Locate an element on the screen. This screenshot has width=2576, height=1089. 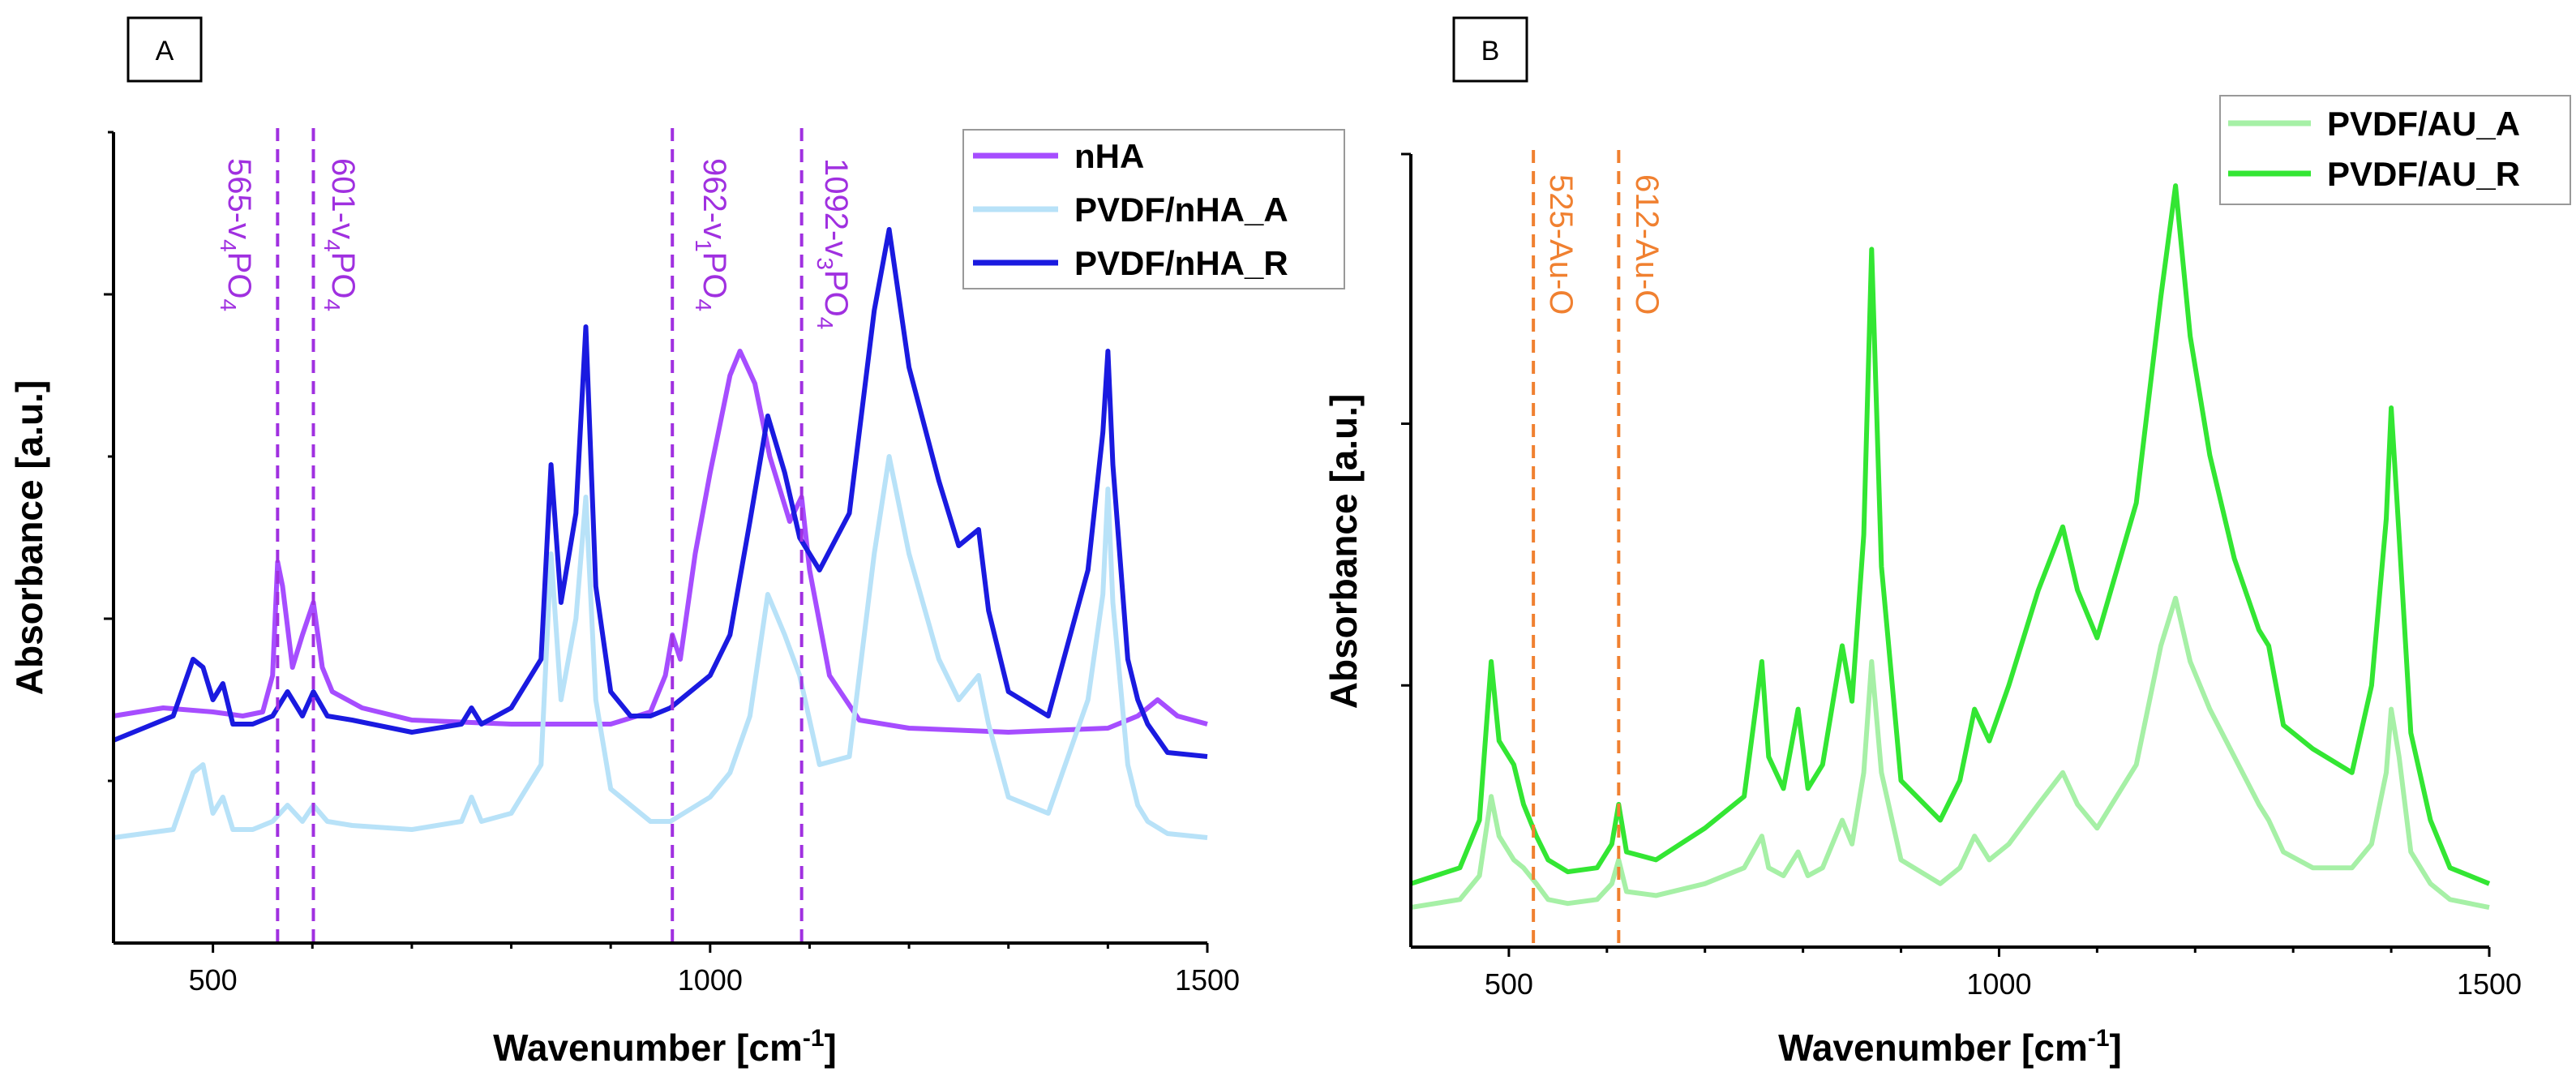
series-line-pvdf-au-a is located at coordinates (1950, 753).